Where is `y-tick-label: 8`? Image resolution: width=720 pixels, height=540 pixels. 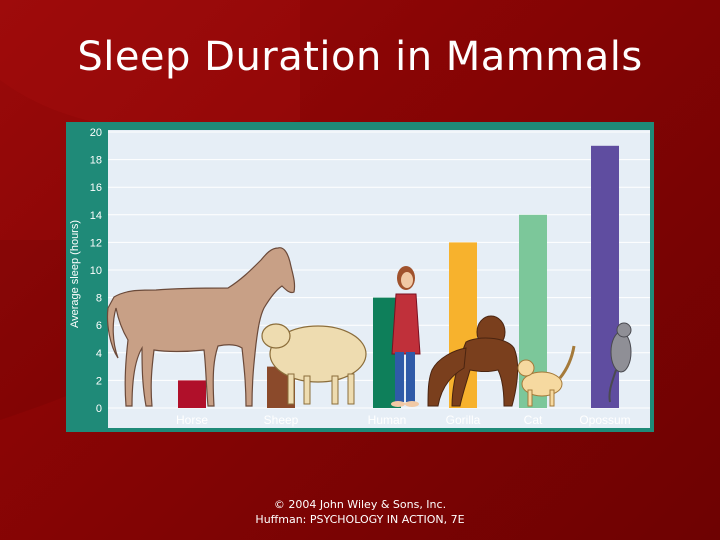 y-tick-label: 8 is located at coordinates (99, 299).